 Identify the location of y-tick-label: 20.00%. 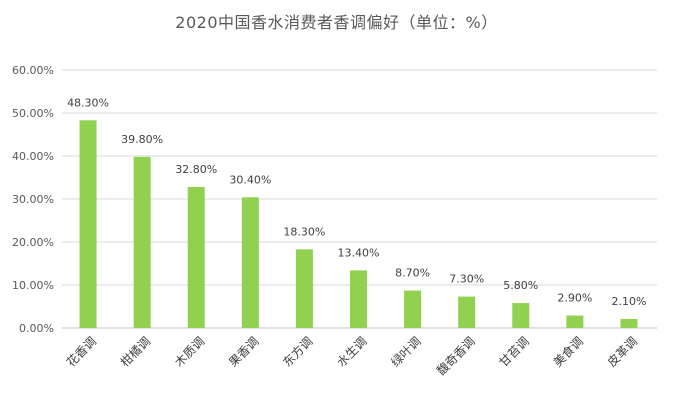
(33, 242).